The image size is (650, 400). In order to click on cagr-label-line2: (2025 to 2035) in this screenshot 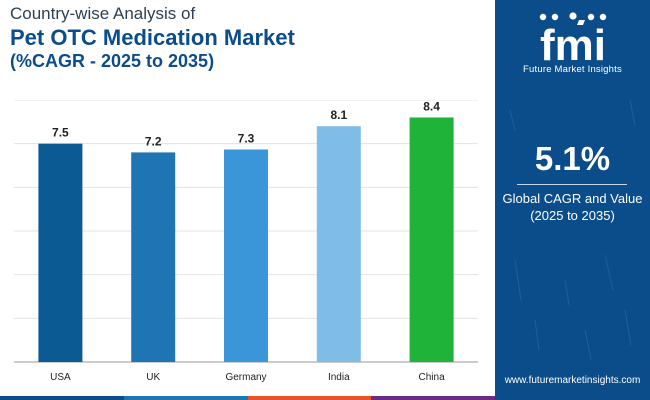, I will do `click(572, 215)`.